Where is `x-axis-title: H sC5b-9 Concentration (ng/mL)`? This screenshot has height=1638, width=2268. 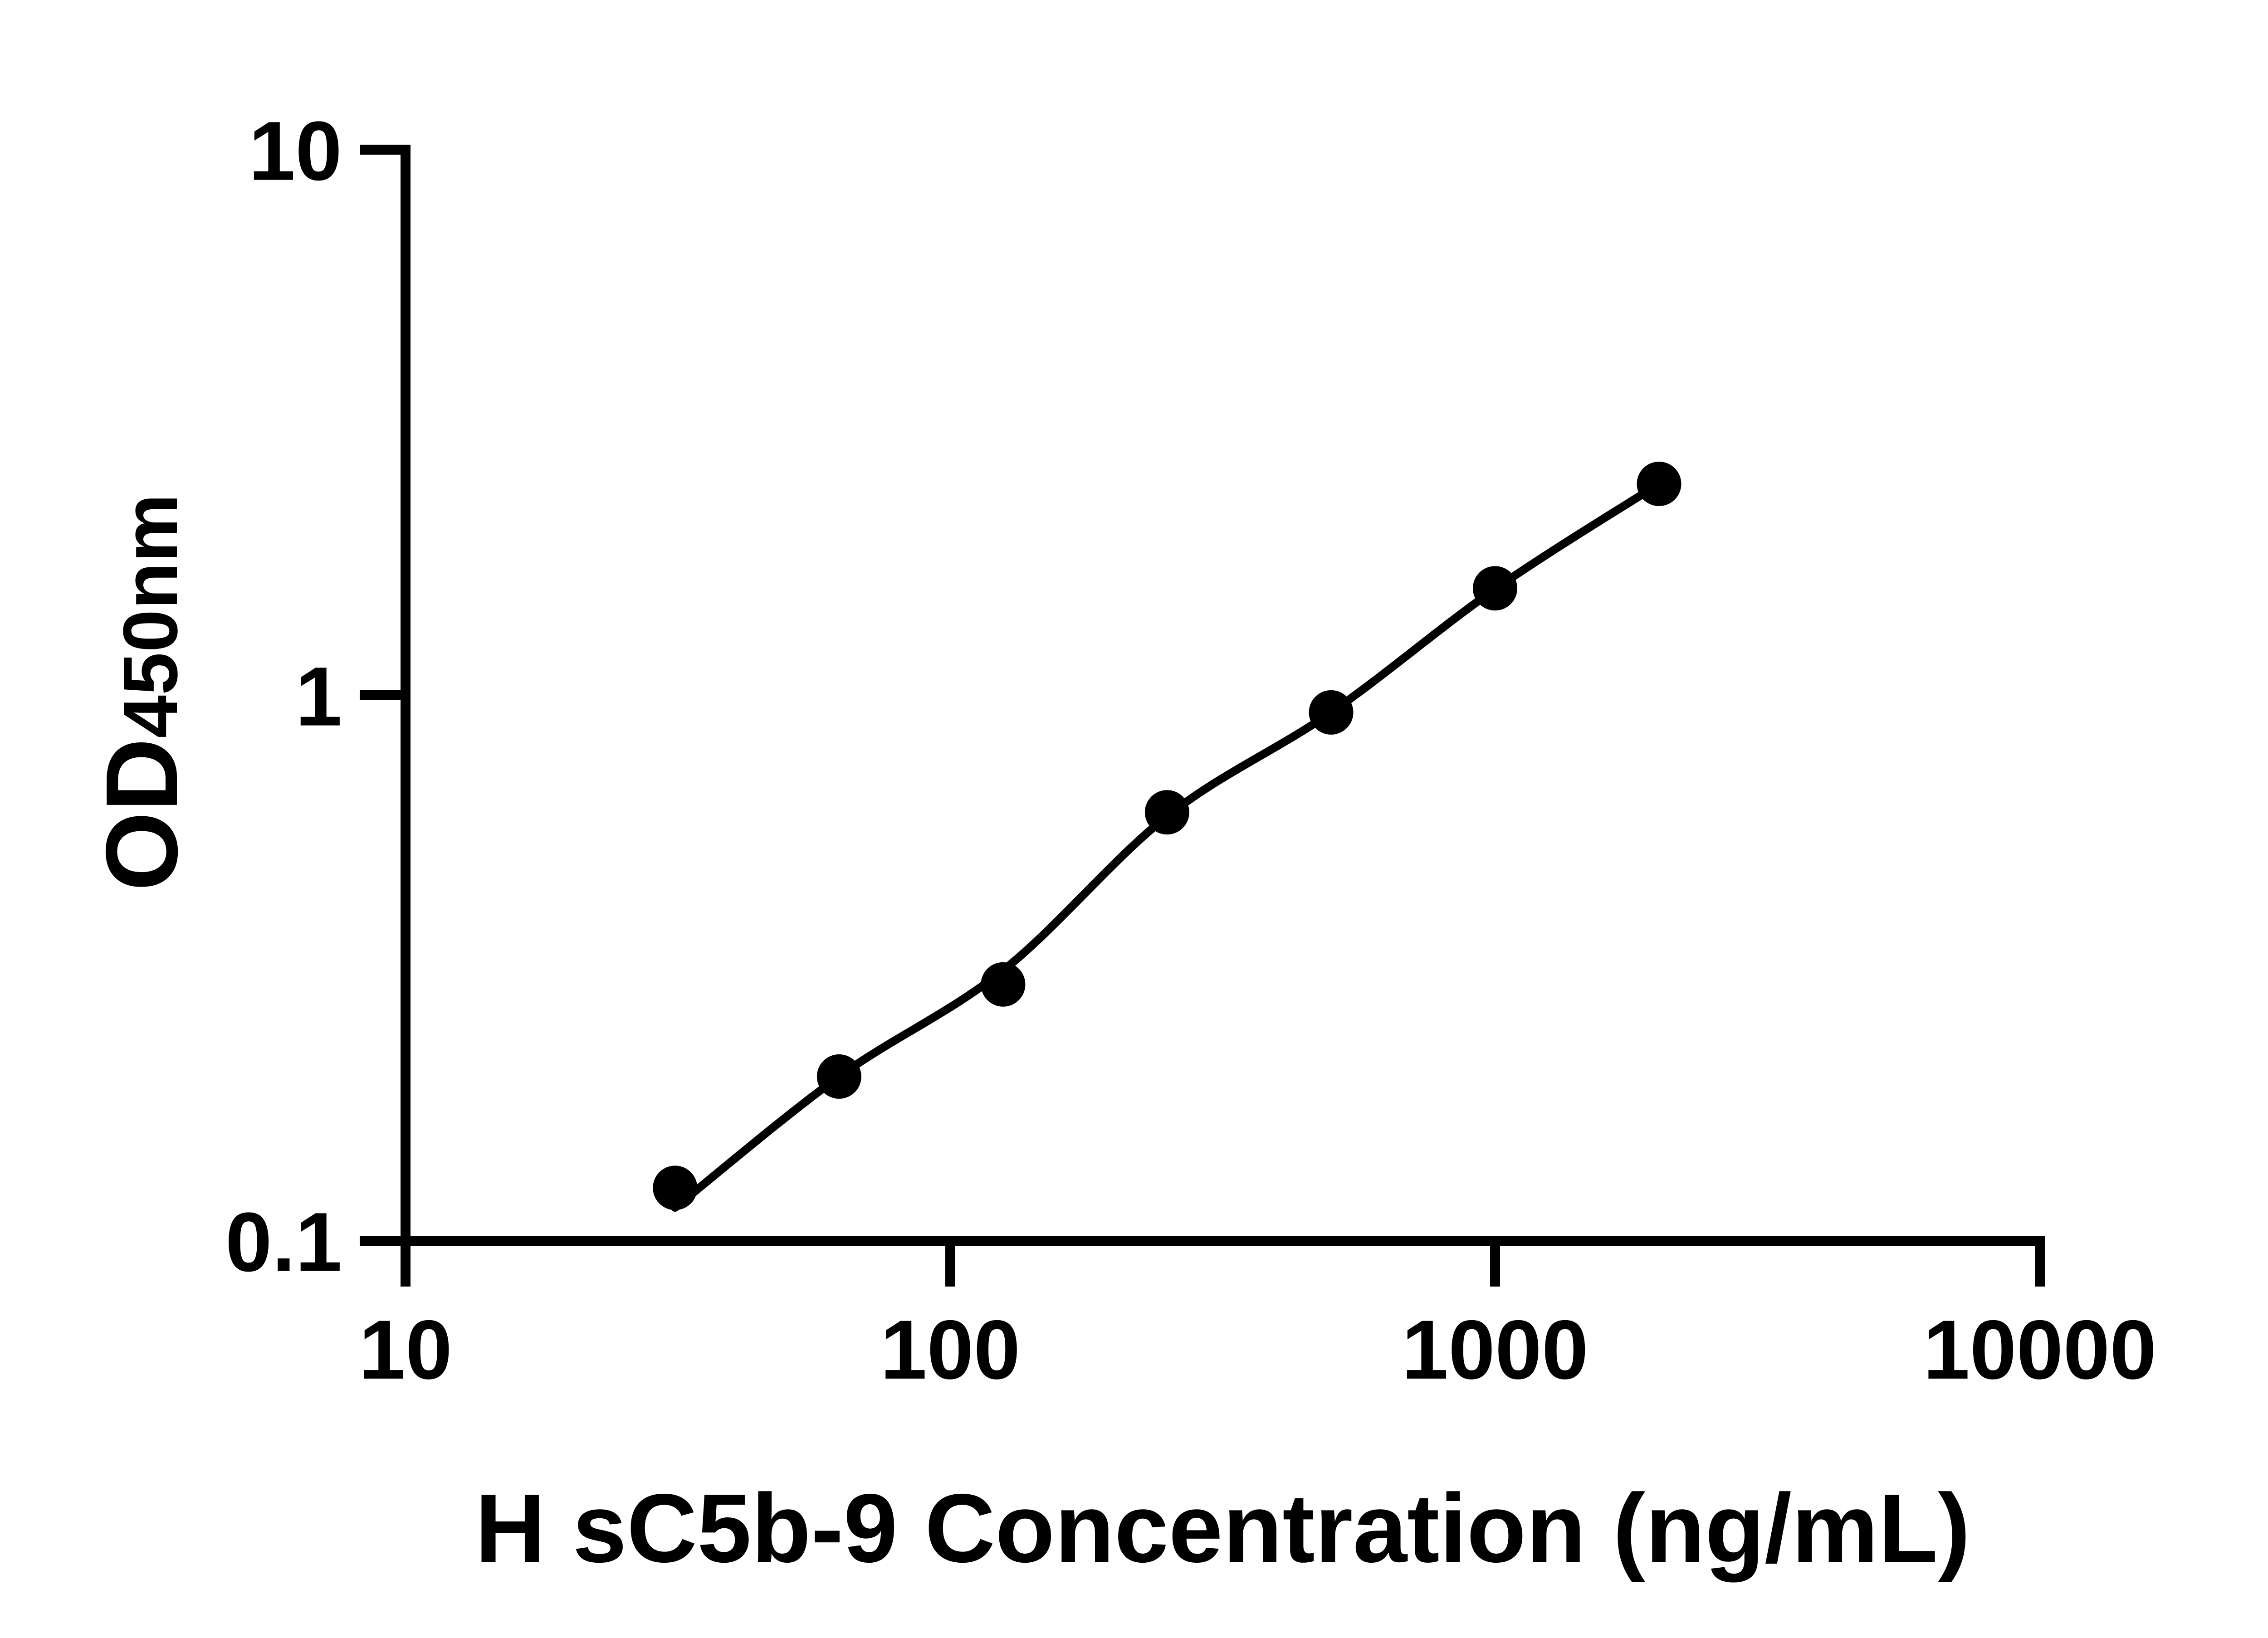
x-axis-title: H sC5b-9 Concentration (ng/mL) is located at coordinates (1223, 1528).